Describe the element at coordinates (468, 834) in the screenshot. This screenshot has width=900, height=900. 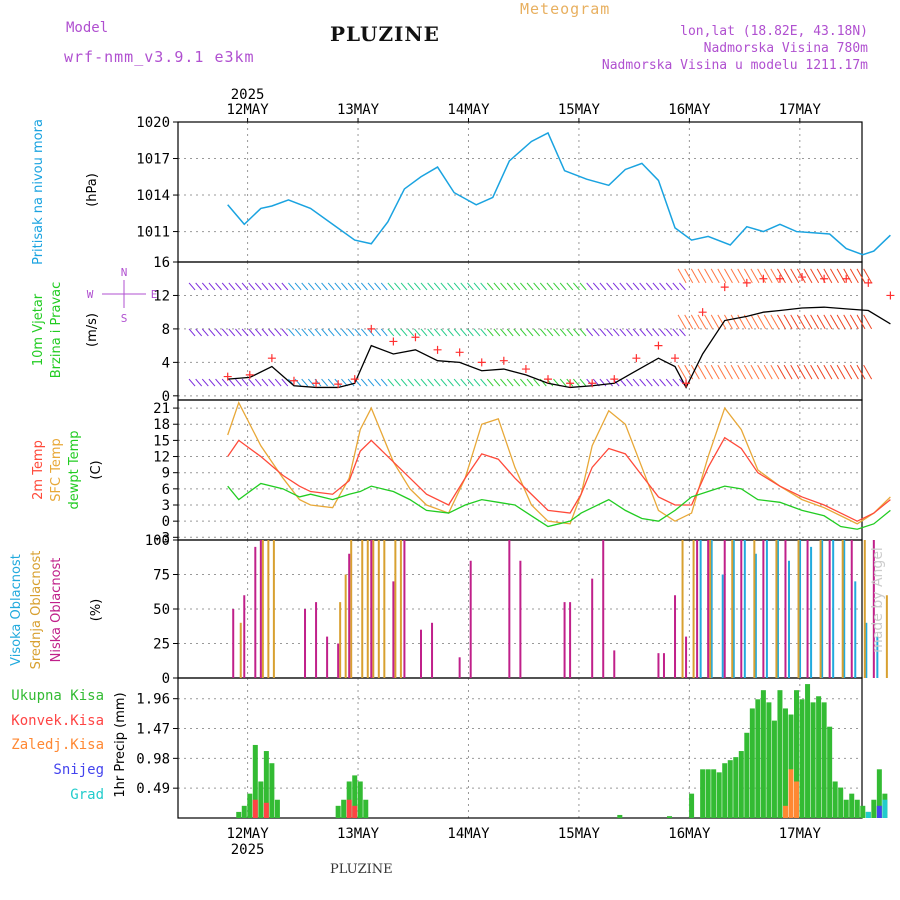
I see `day-label-bottom: 14MAY` at that location.